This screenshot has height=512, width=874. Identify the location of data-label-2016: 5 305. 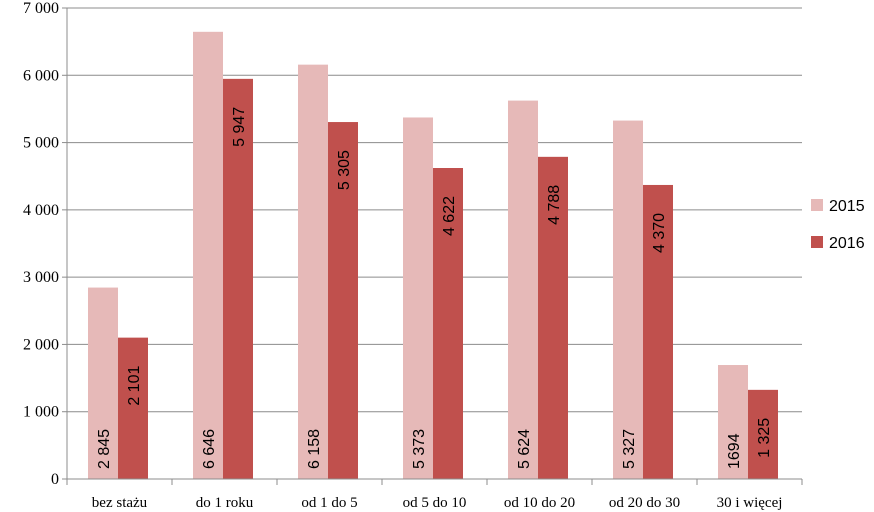
(344, 170).